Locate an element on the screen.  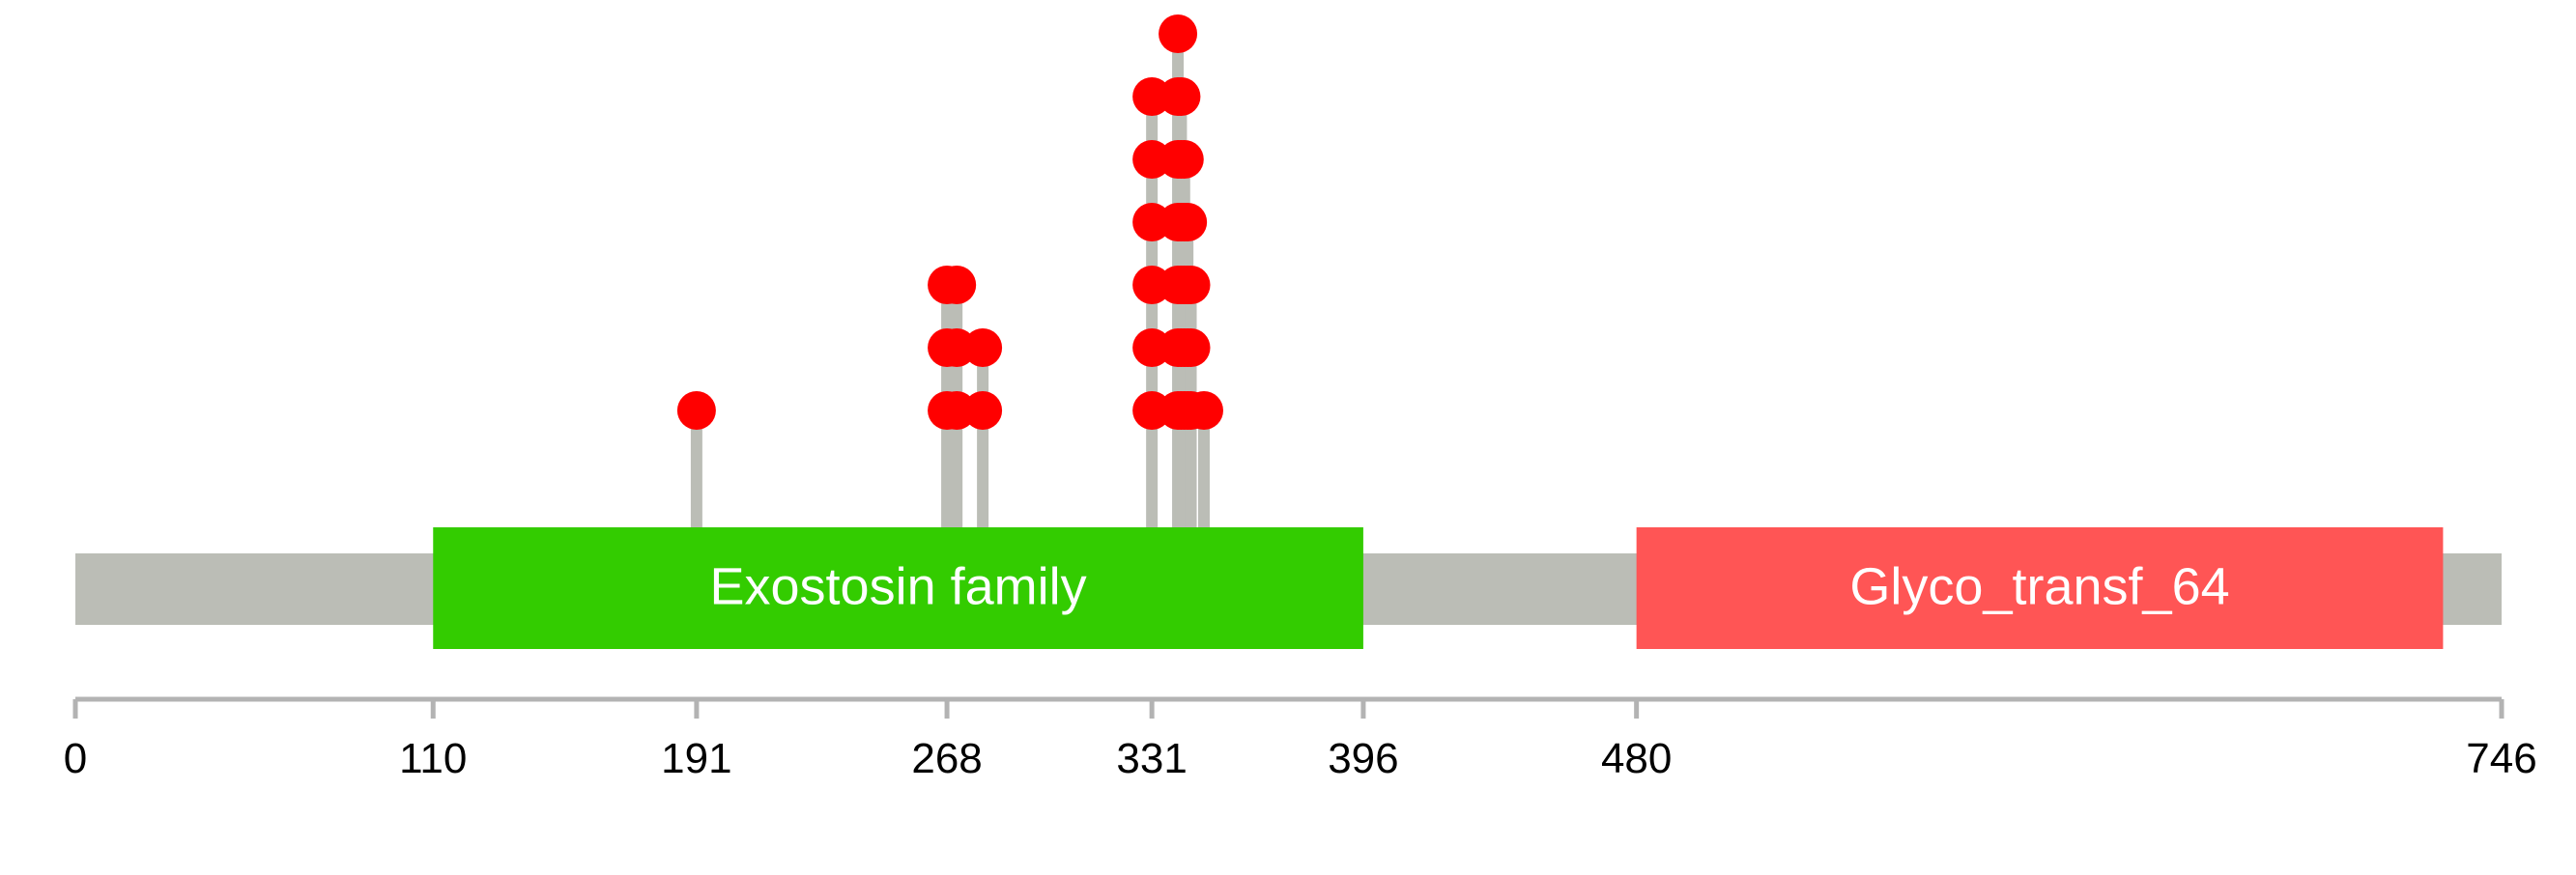
tick-label: 191 is located at coordinates (696, 758).